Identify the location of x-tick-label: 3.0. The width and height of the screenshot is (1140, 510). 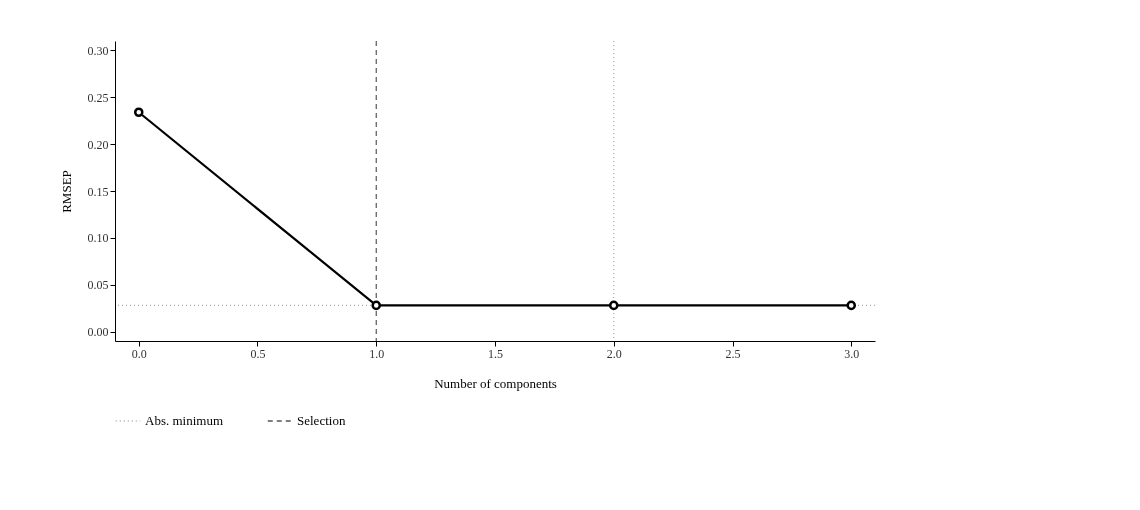
(852, 353).